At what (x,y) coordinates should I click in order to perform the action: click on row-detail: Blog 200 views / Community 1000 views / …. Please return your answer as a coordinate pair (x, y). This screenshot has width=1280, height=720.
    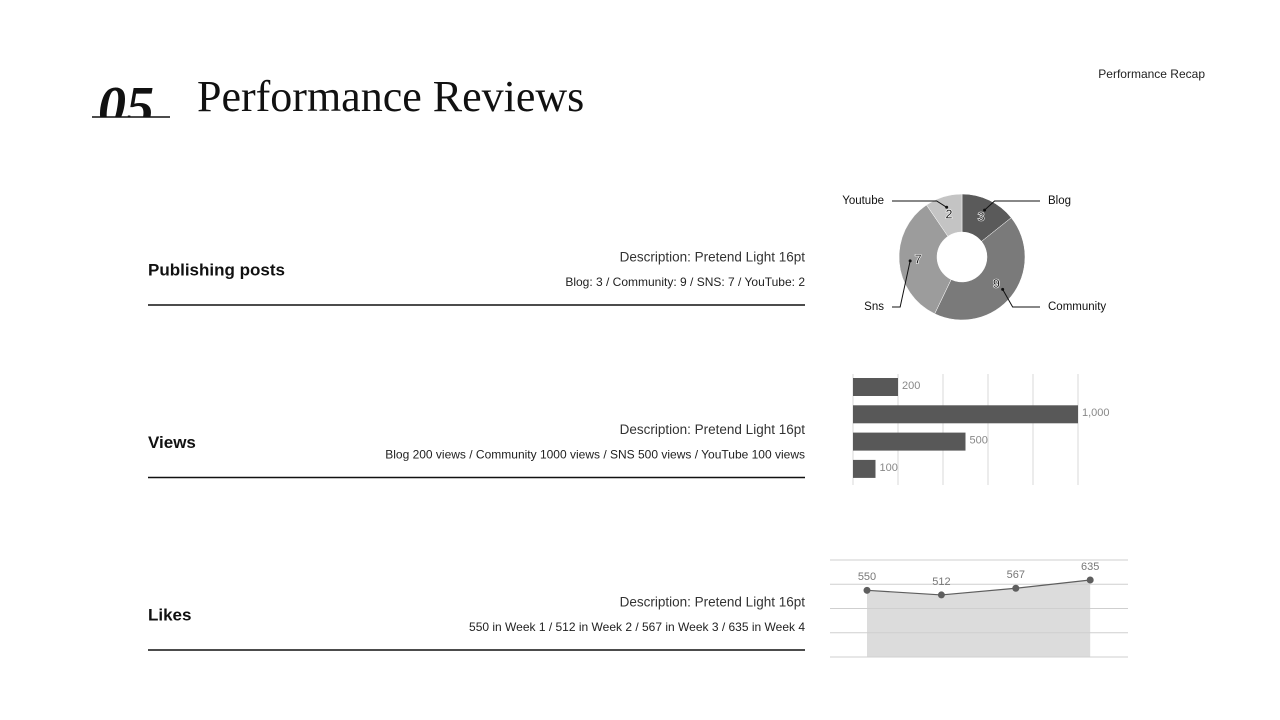
    Looking at the image, I should click on (595, 455).